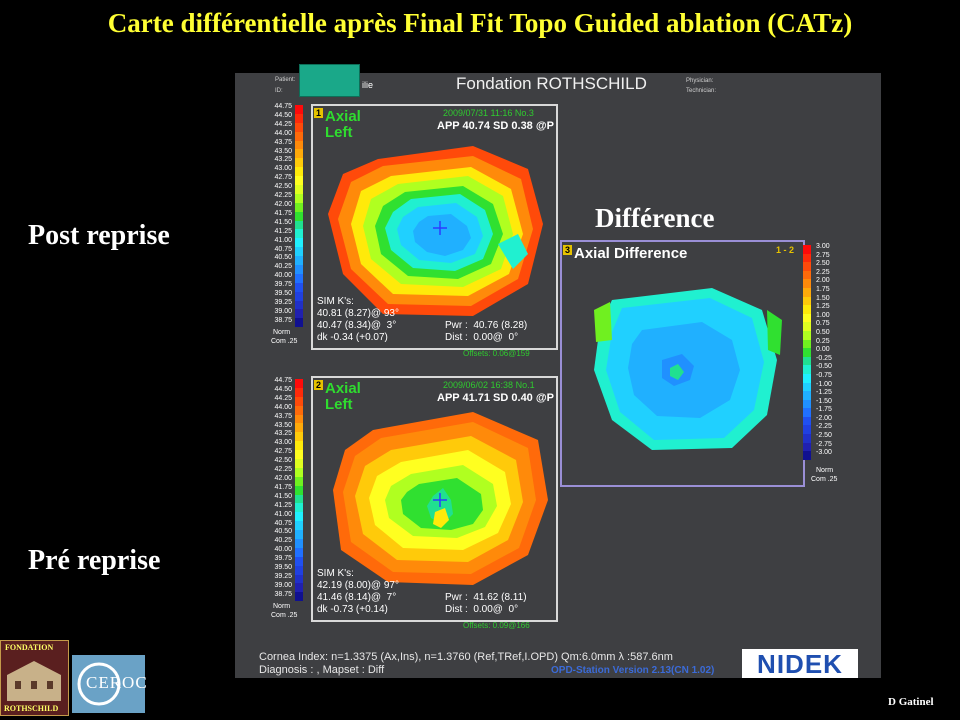 This screenshot has width=960, height=720. I want to click on scale-bar-diff, so click(807, 352).